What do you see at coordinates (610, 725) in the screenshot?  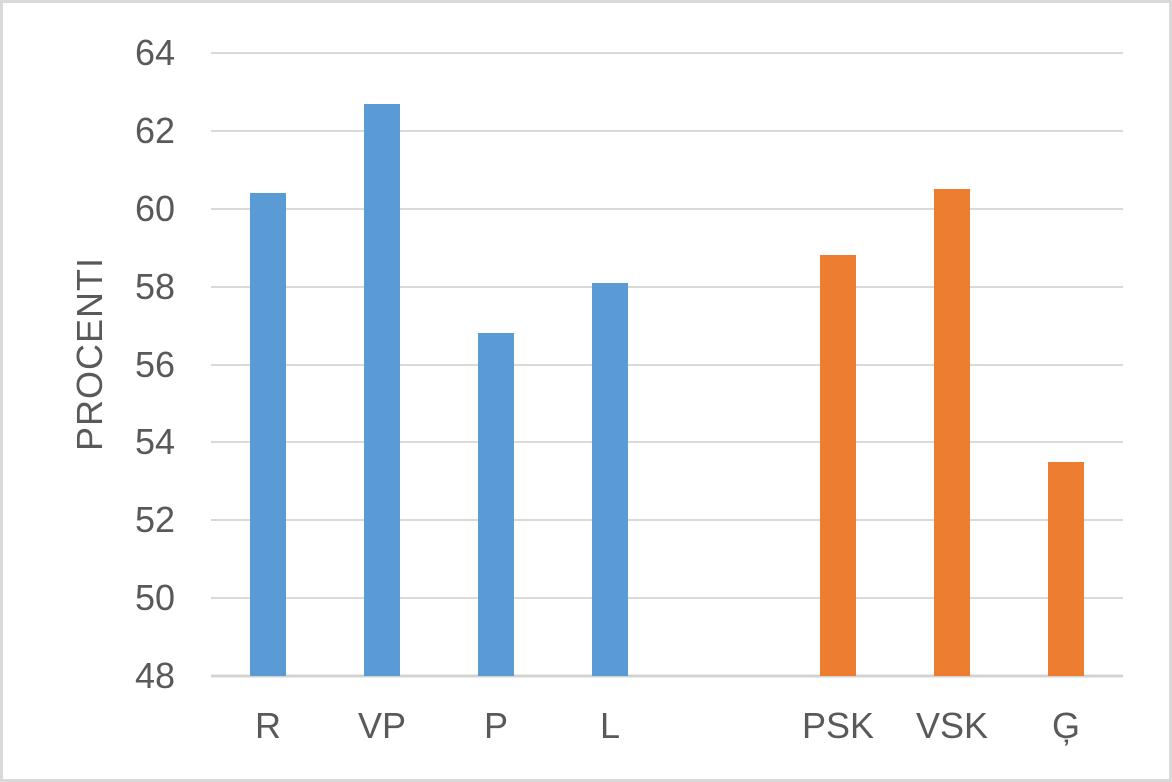 I see `x-tick-label-L: L` at bounding box center [610, 725].